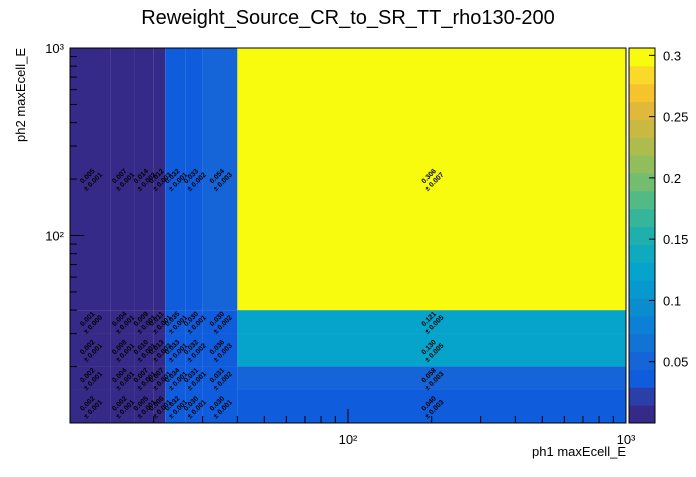 The height and width of the screenshot is (477, 696). I want to click on color-bar-frame, so click(642, 235).